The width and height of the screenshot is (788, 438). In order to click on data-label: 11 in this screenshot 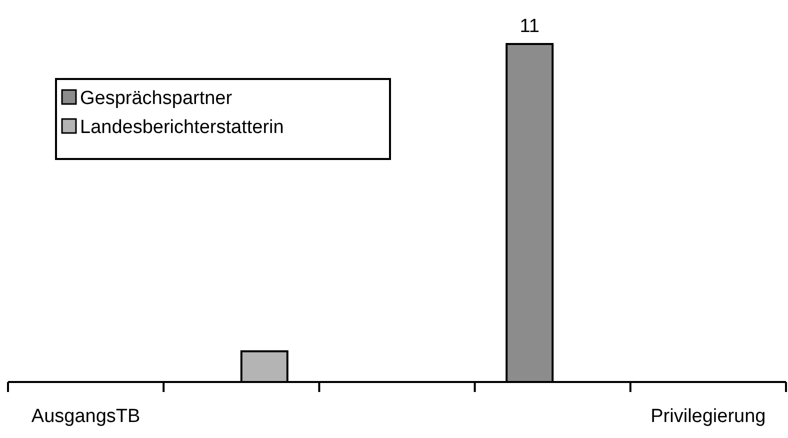, I will do `click(530, 26)`.